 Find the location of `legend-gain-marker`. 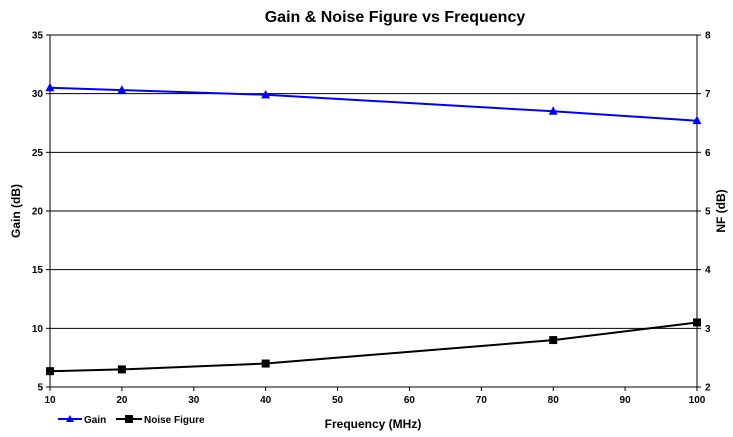

legend-gain-marker is located at coordinates (70, 418).